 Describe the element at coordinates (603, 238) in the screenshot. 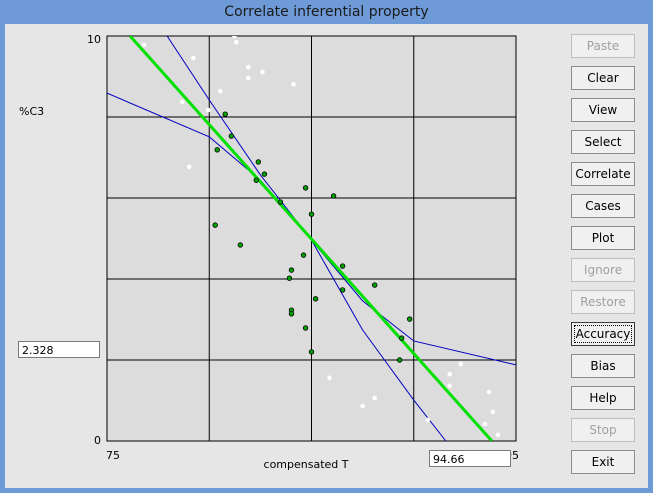

I see `button: Plot` at that location.